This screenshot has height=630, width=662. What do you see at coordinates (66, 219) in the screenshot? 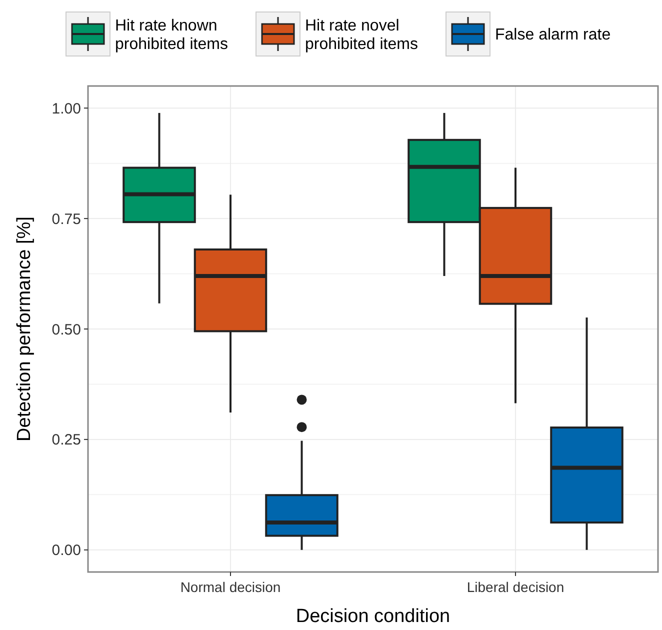
I see `y-tick-label: 0.75` at bounding box center [66, 219].